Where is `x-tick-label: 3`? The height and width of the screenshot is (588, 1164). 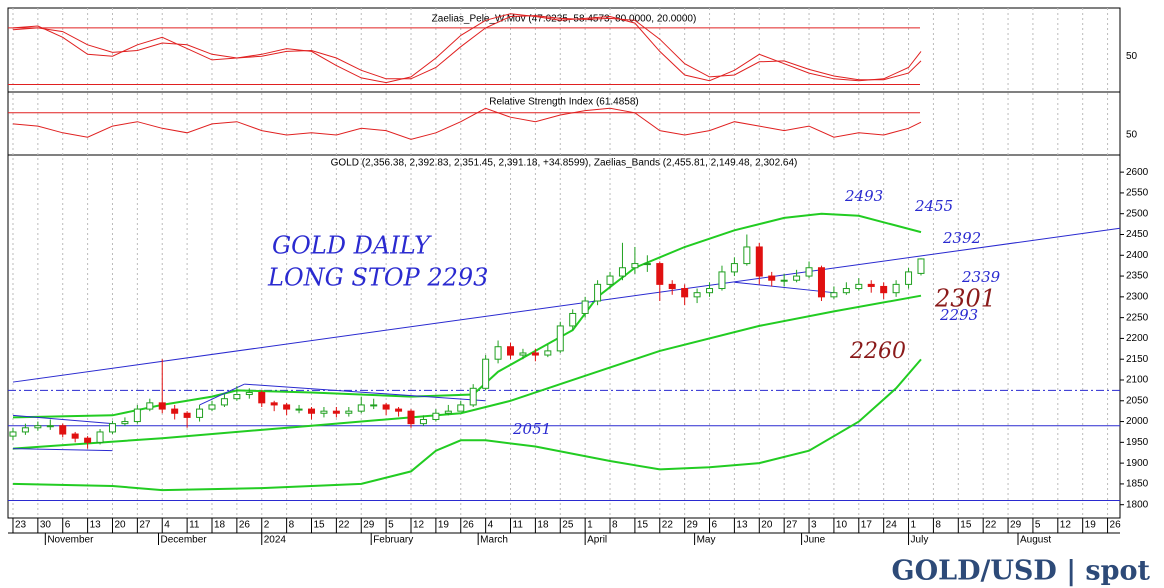 x-tick-label: 3 is located at coordinates (814, 525).